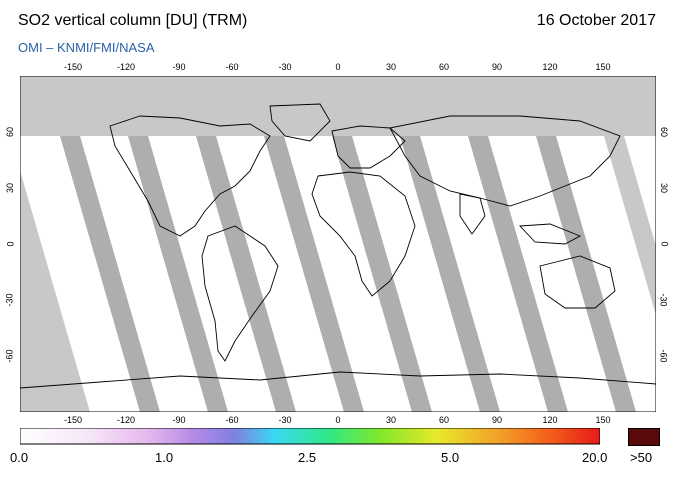  Describe the element at coordinates (9, 300) in the screenshot. I see `lat-tick-left: -30` at that location.